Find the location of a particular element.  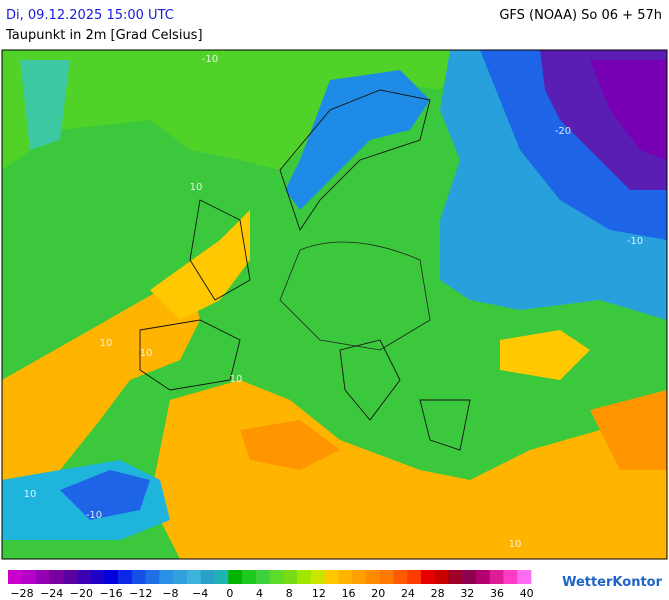

colorbar-label: −4 is located at coordinates (200, 593).